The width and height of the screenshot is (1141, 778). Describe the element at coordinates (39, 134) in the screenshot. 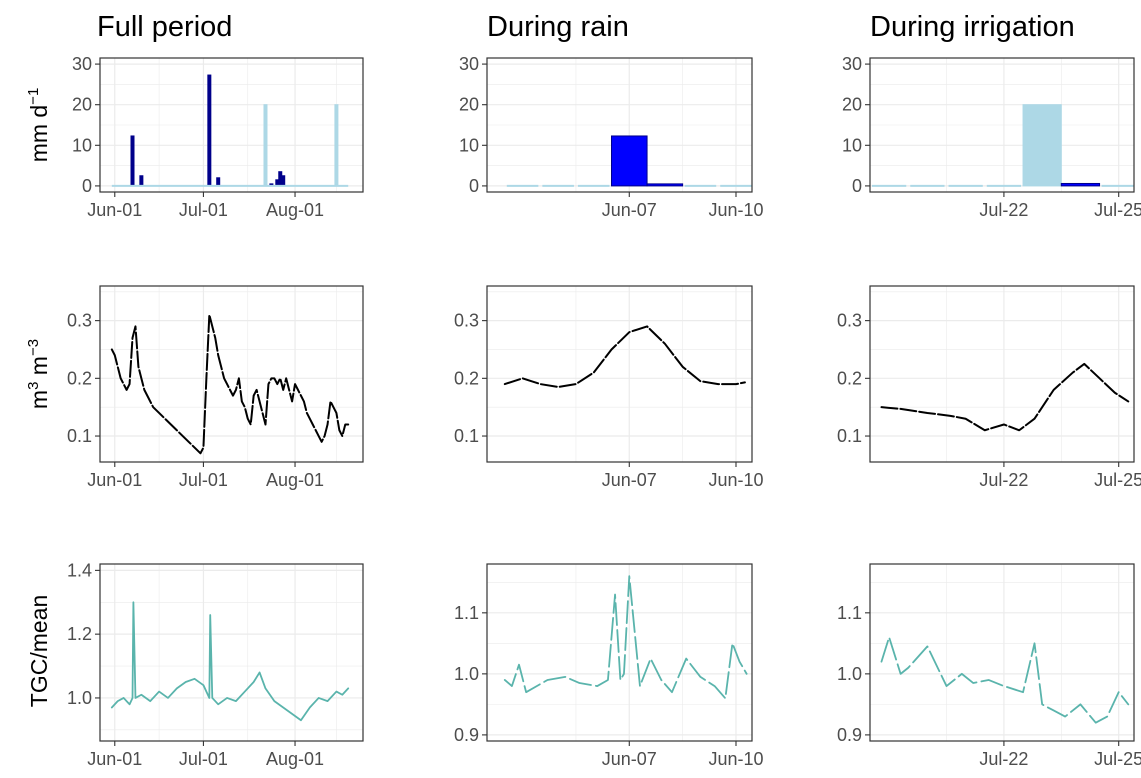

I see `y-label-precipitation-base: mm d` at that location.